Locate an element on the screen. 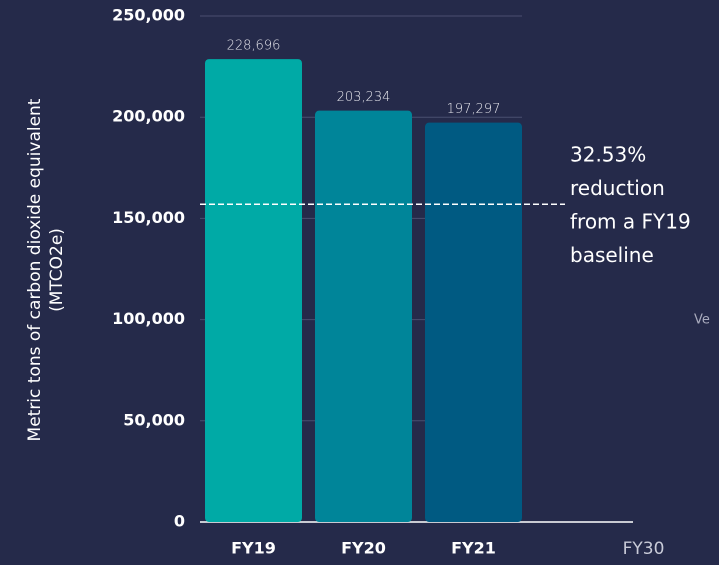 This screenshot has height=565, width=719. y-tick-label: 100,000 is located at coordinates (148, 318).